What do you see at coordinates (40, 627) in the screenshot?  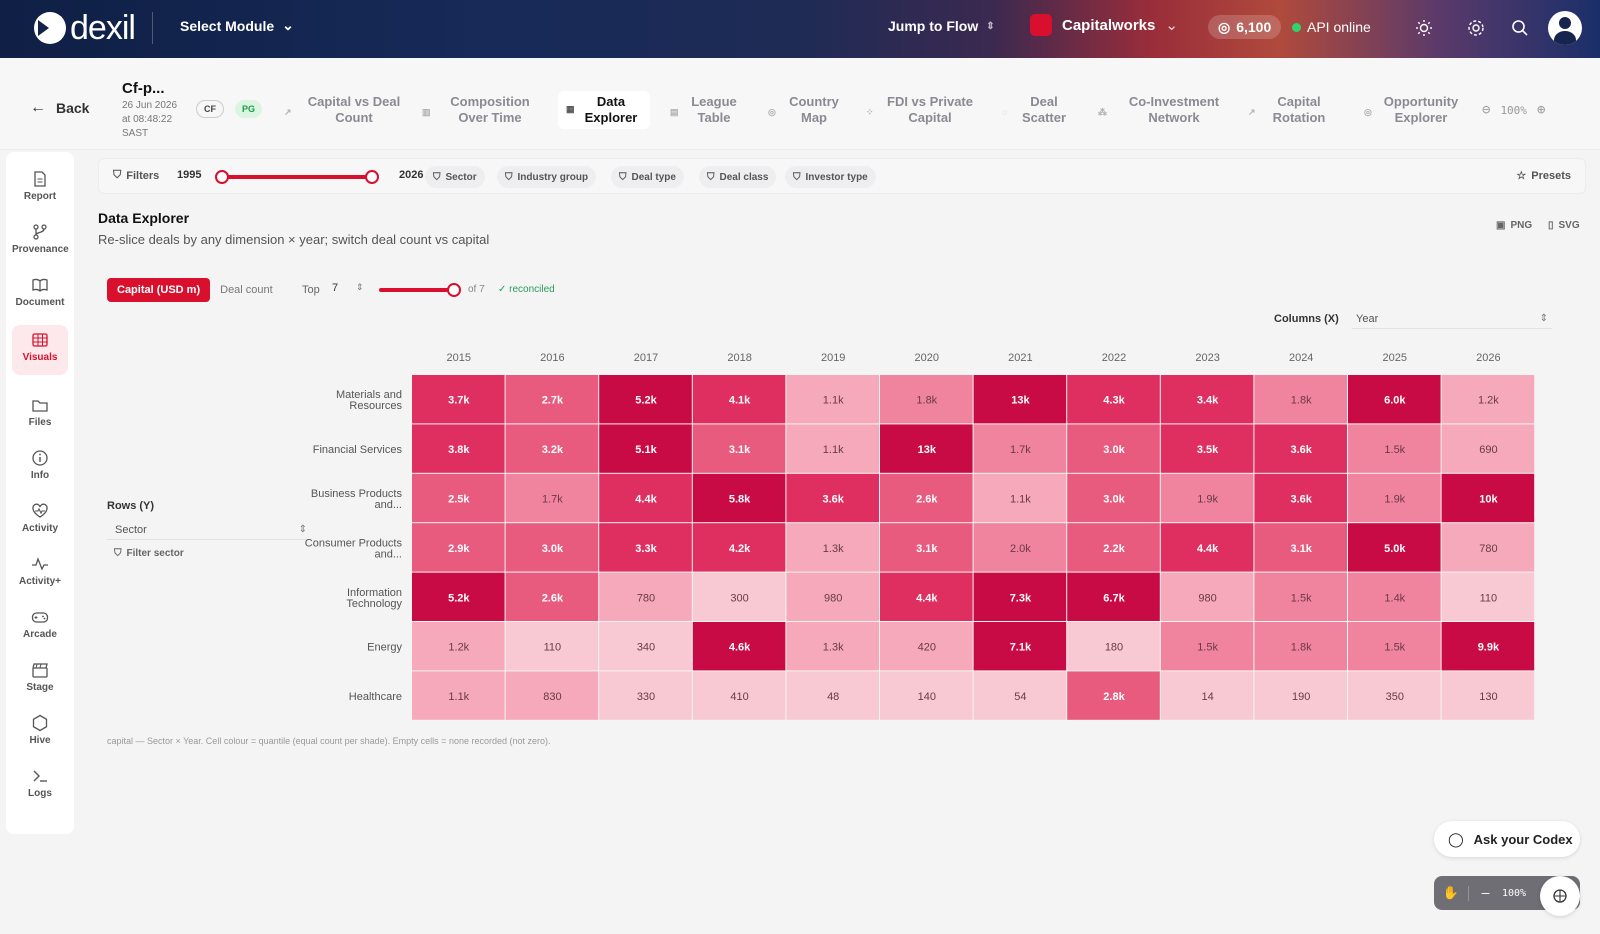 I see `rail-item-arcade: Arcade` at bounding box center [40, 627].